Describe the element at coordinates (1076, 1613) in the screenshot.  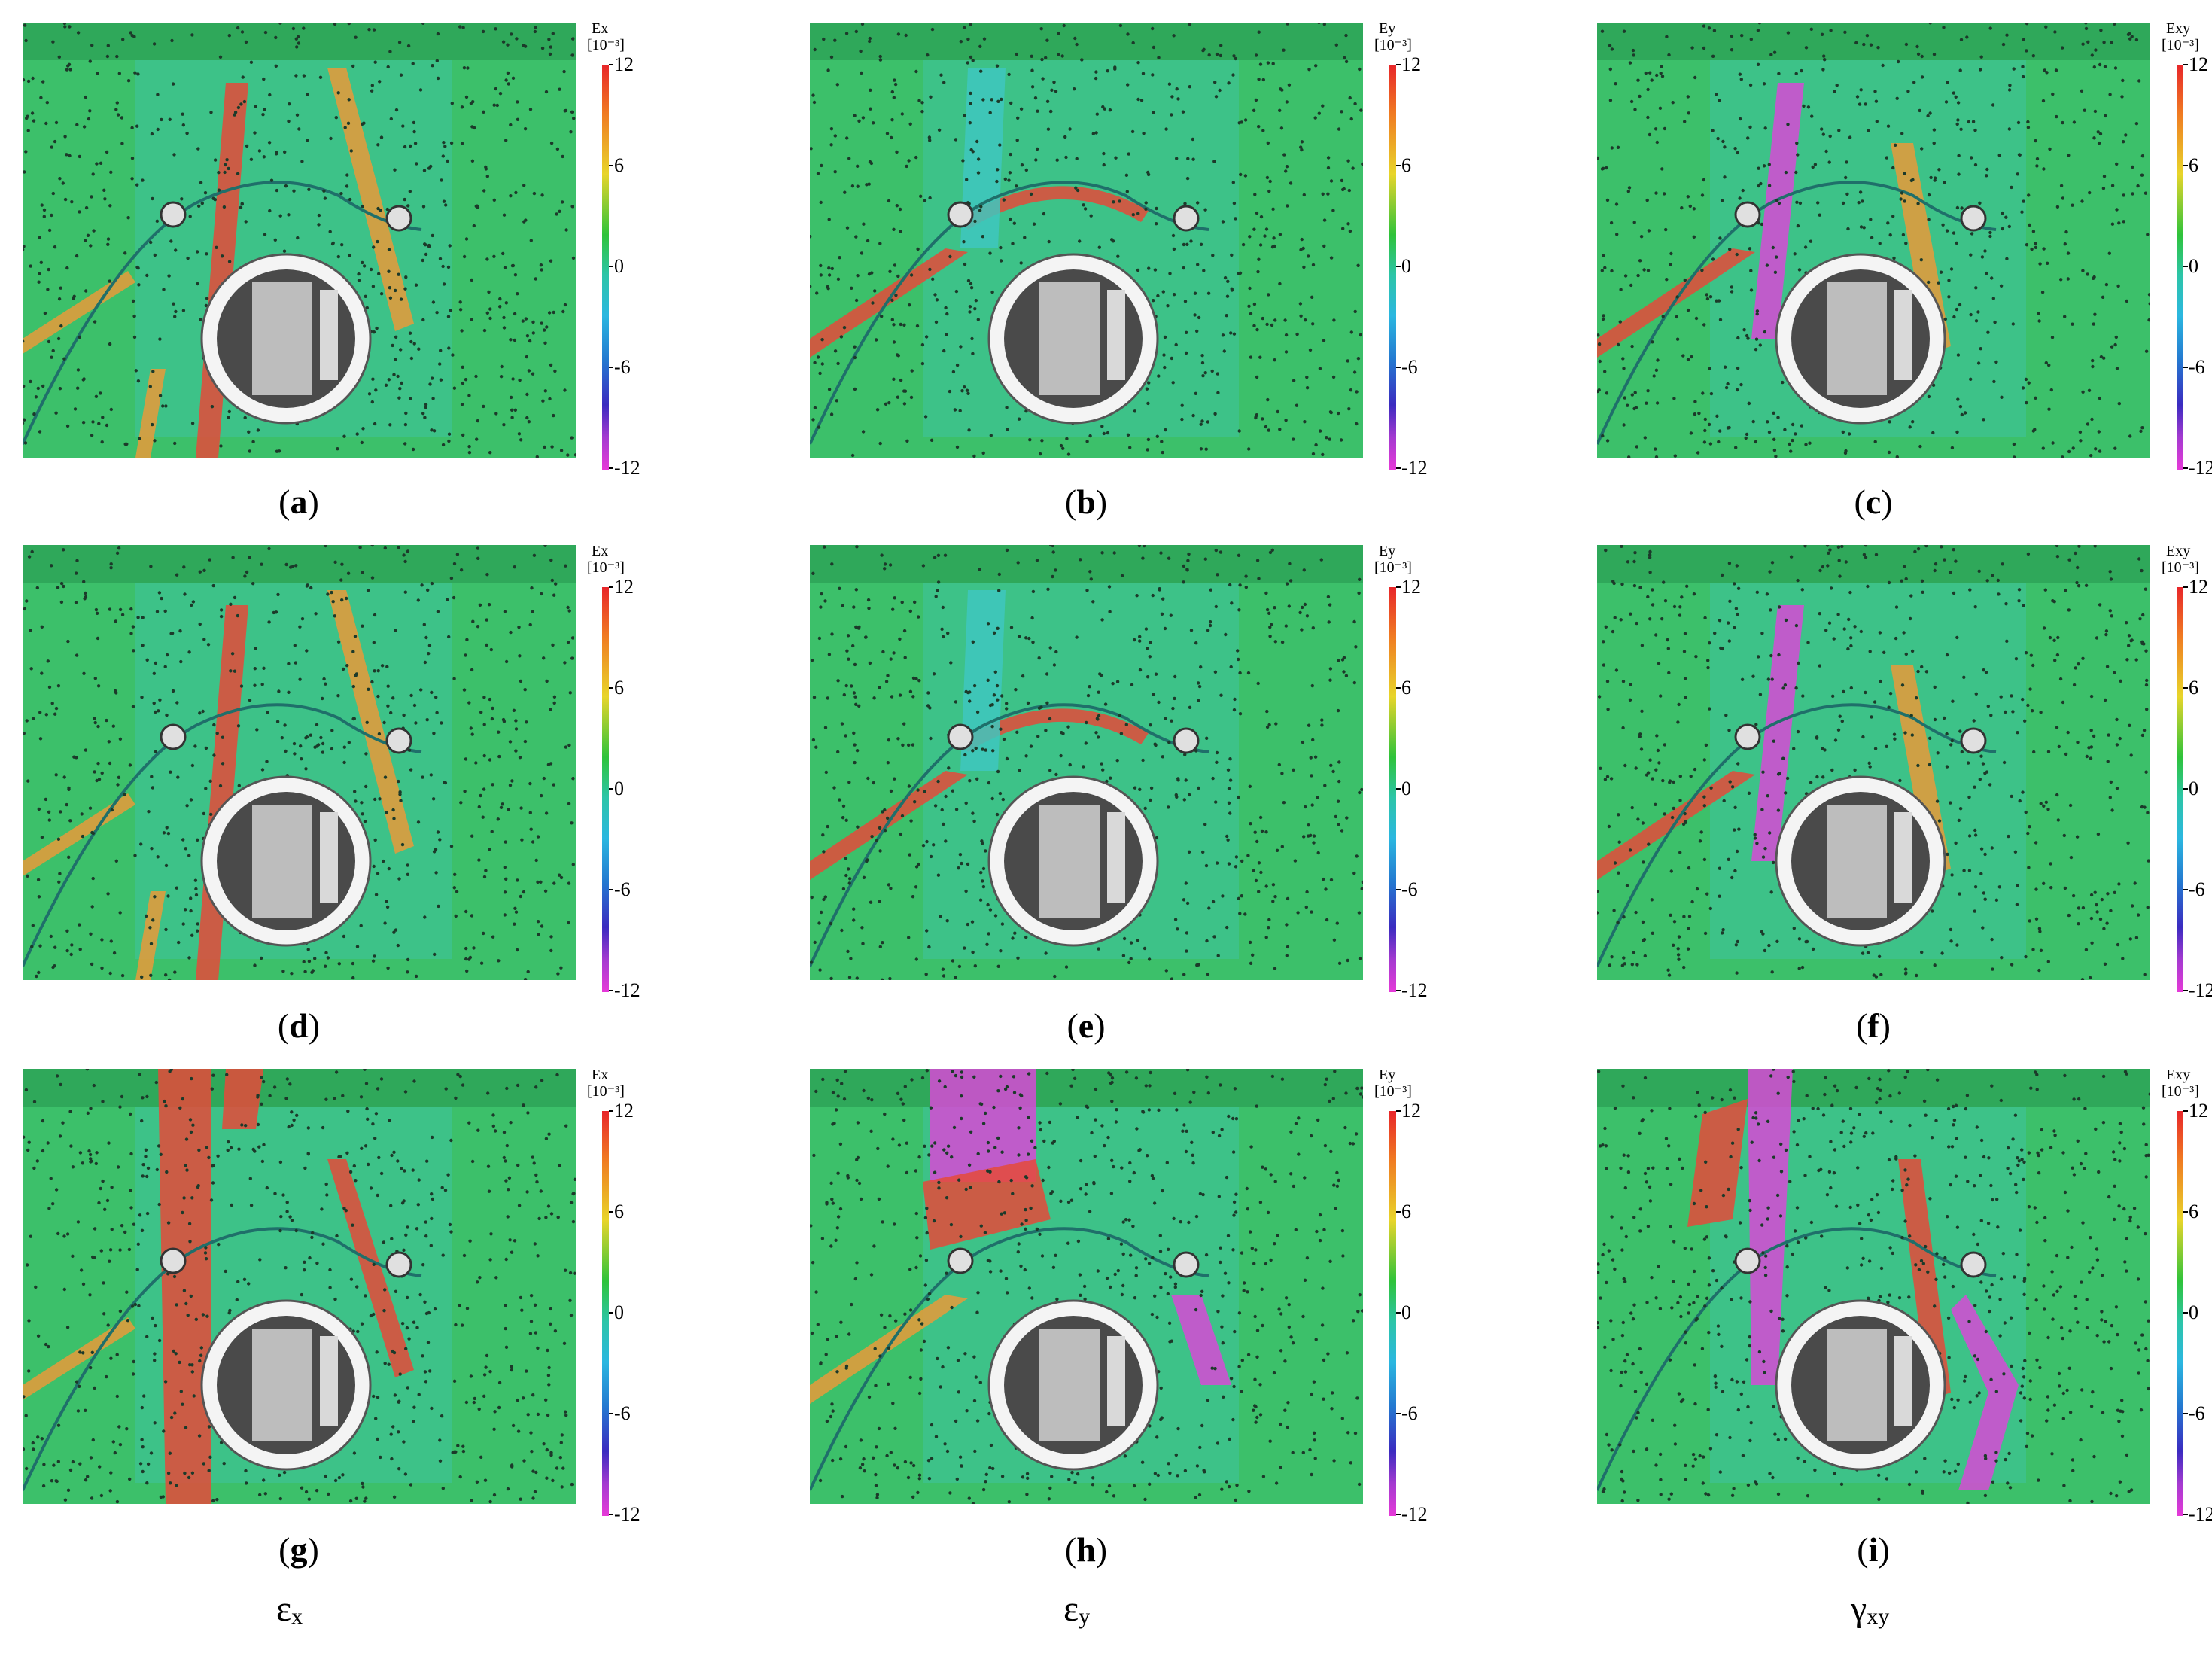
I see `column-strain-label: εy` at that location.